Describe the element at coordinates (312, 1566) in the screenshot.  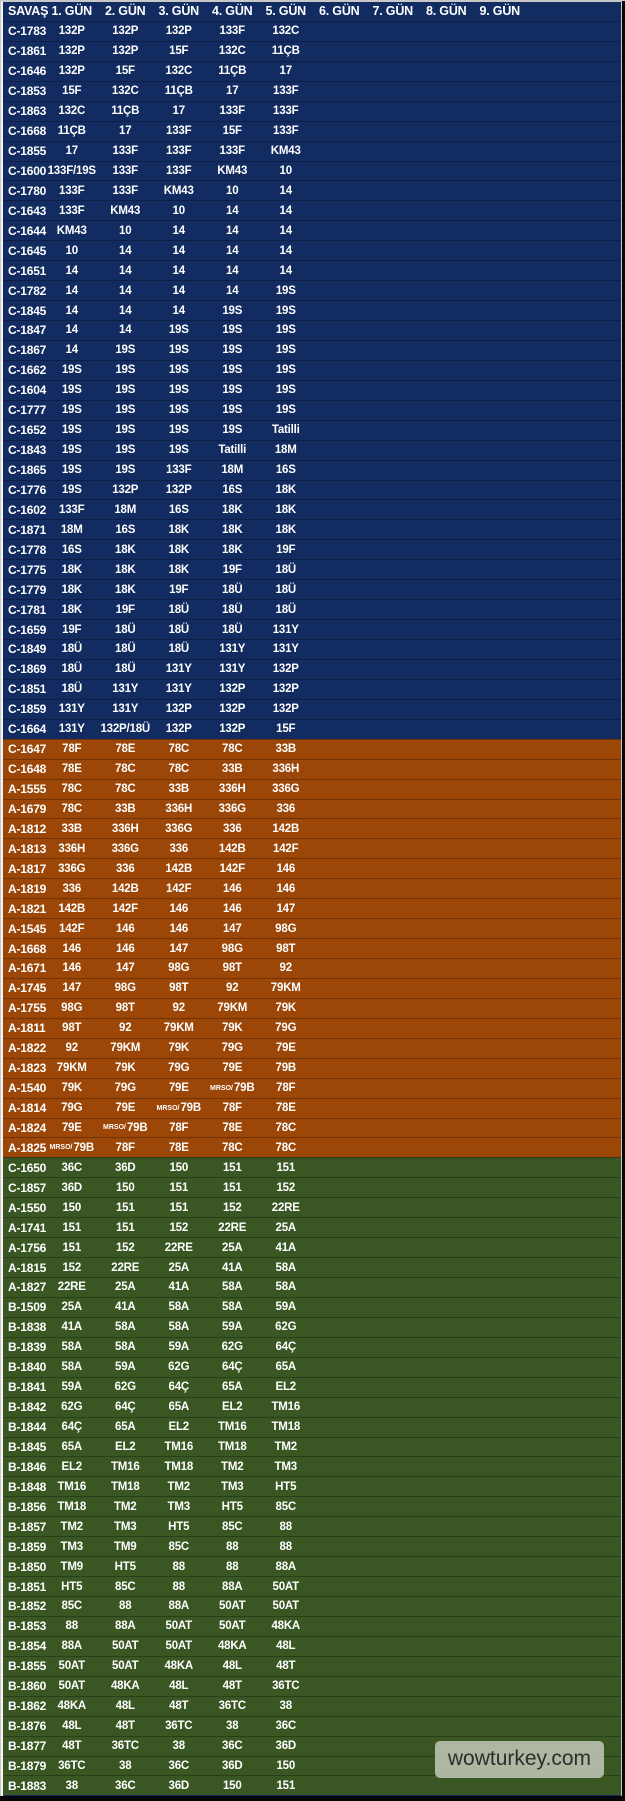
I see `table-row: B-1850 TM9 HT5 88 88 88A` at that location.